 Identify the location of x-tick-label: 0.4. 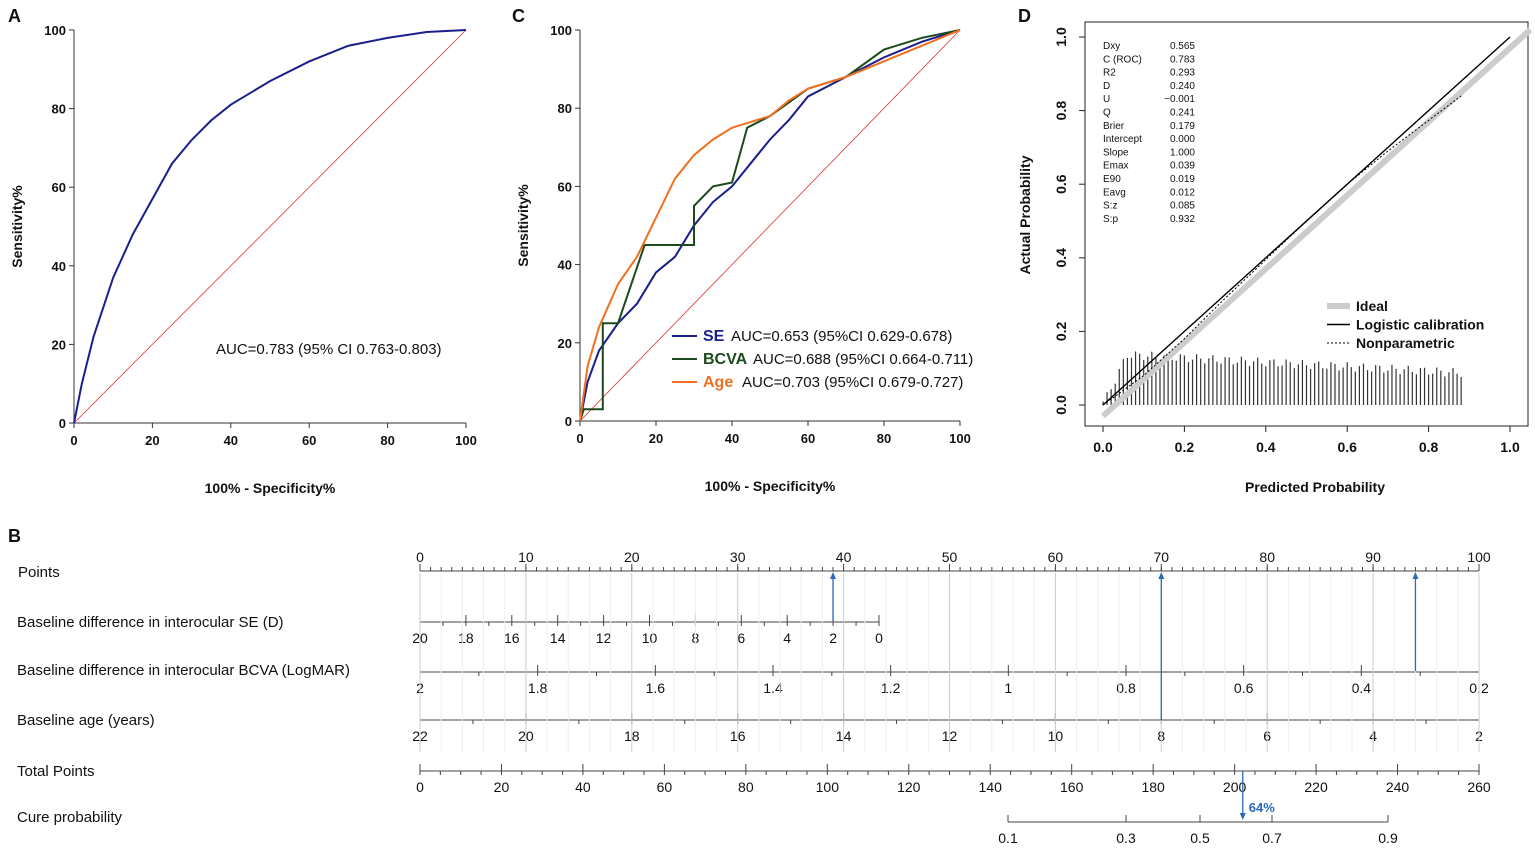
(1266, 447).